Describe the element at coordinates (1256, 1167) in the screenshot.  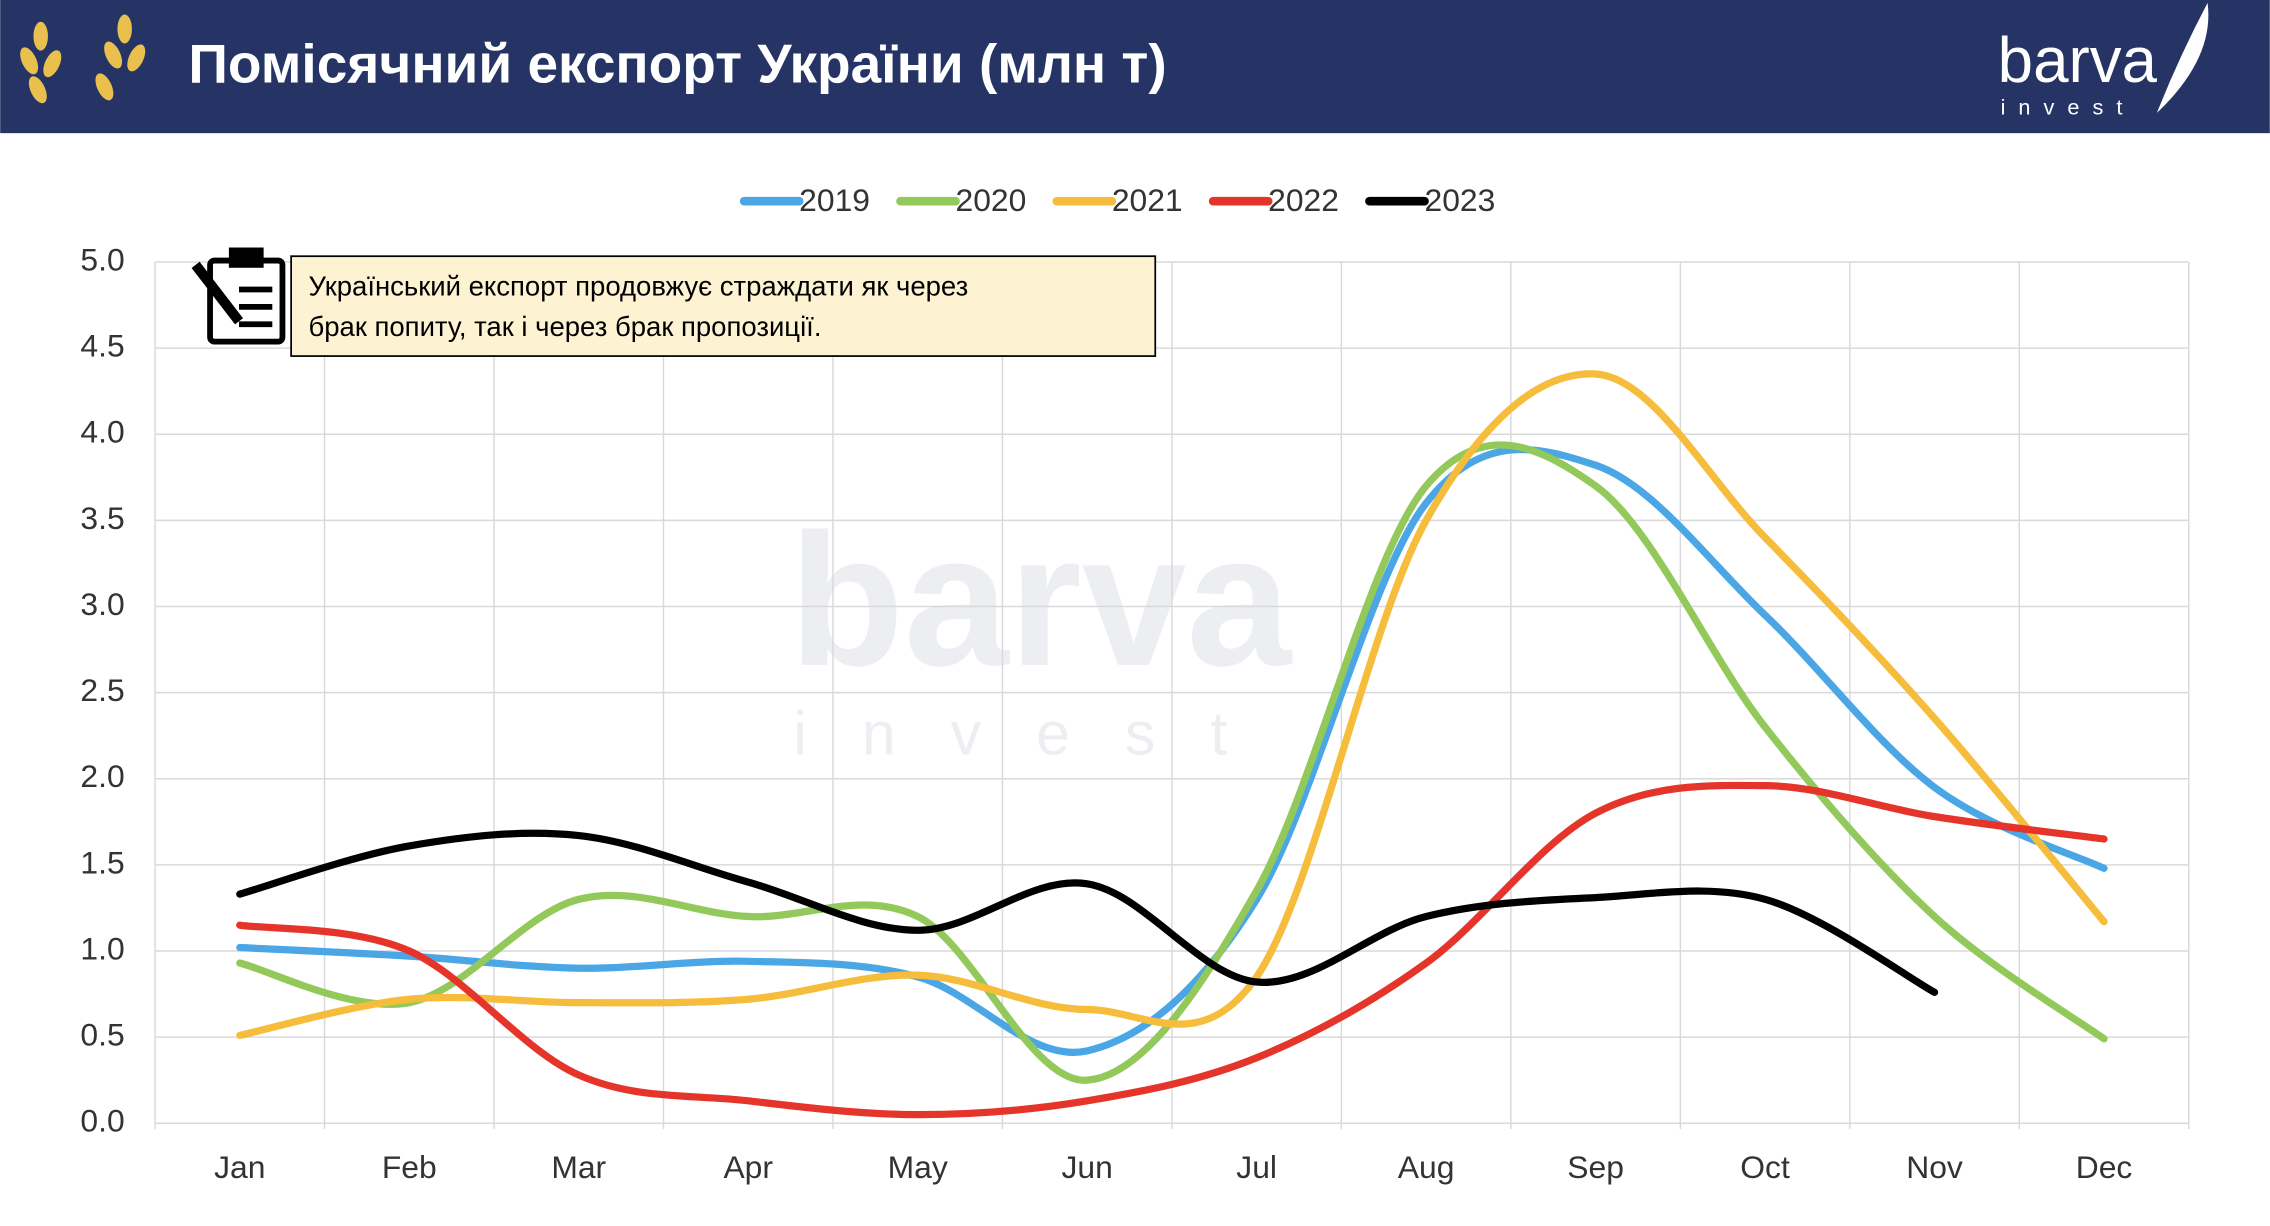
I see `x-tick-label: Jul` at that location.